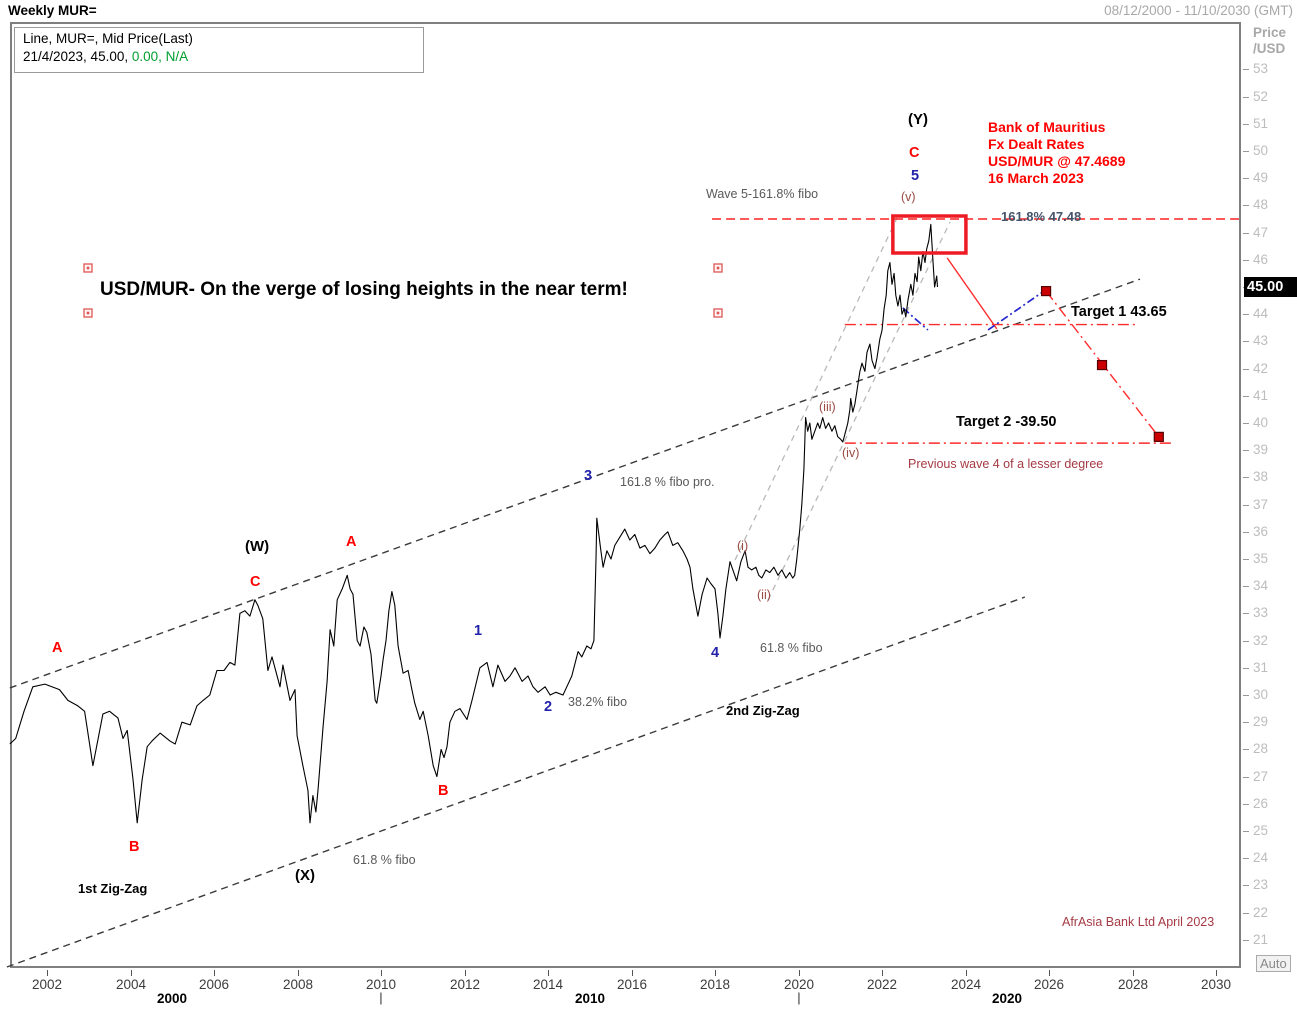  I want to click on label-wave-w: (W), so click(257, 546).